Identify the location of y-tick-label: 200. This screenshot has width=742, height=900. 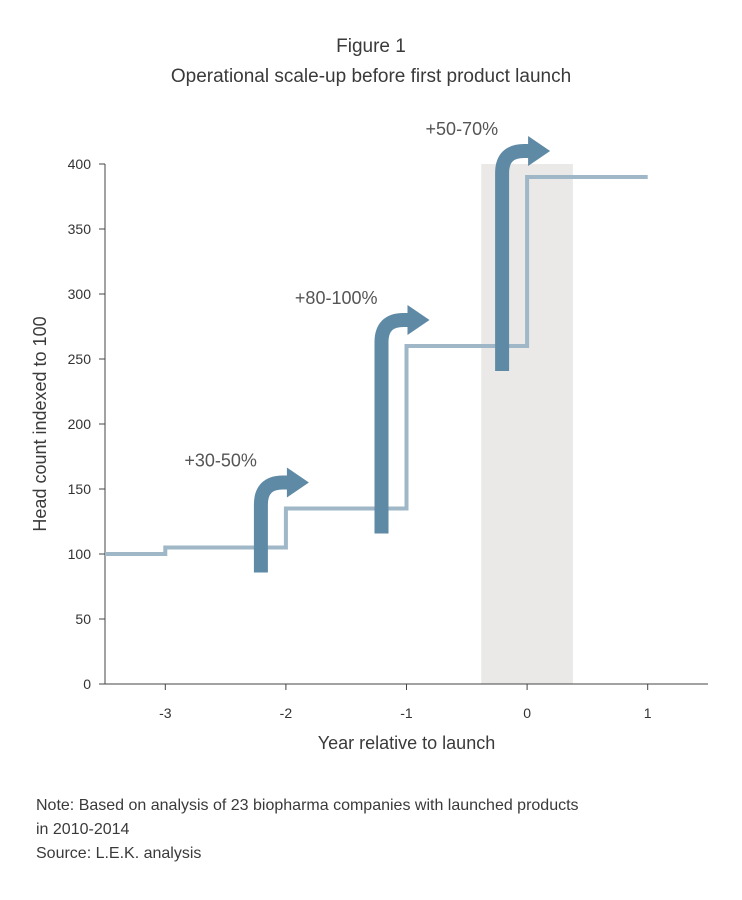
(80, 424).